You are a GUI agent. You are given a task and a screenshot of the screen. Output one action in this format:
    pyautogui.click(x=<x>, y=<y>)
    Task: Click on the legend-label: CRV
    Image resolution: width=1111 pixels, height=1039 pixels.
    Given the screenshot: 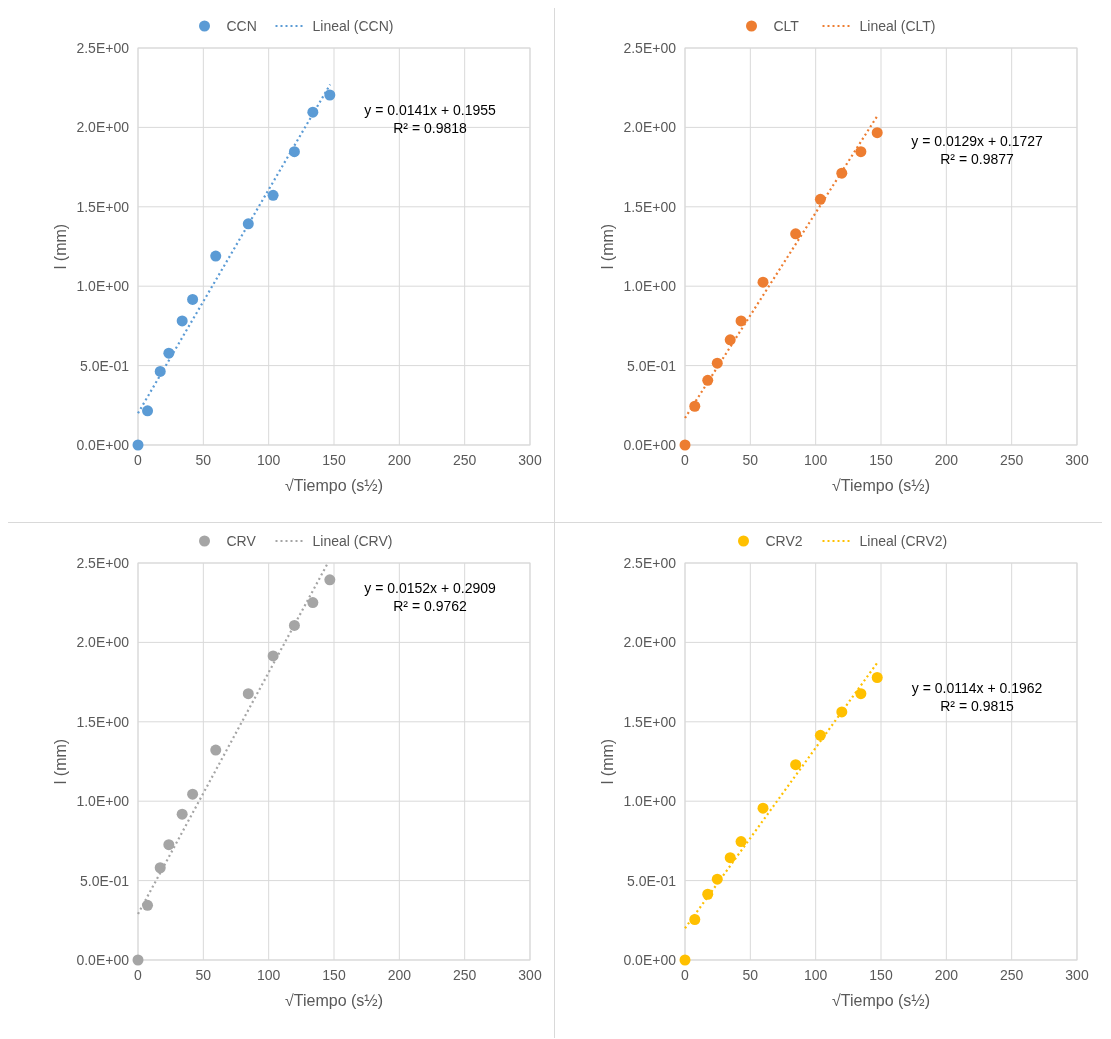 What is the action you would take?
    pyautogui.click(x=241, y=540)
    